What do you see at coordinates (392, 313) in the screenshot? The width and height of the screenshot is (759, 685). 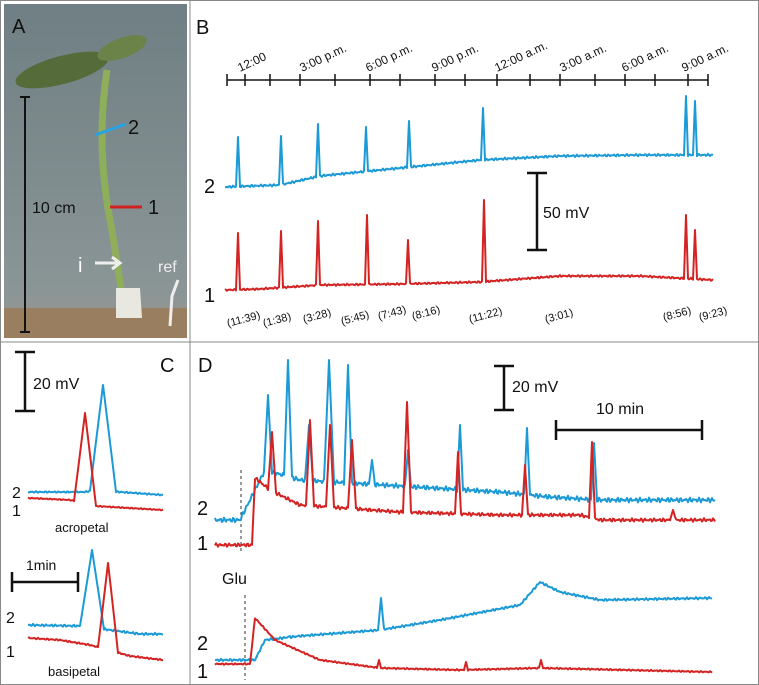 I see `spike-time: (7:43)` at bounding box center [392, 313].